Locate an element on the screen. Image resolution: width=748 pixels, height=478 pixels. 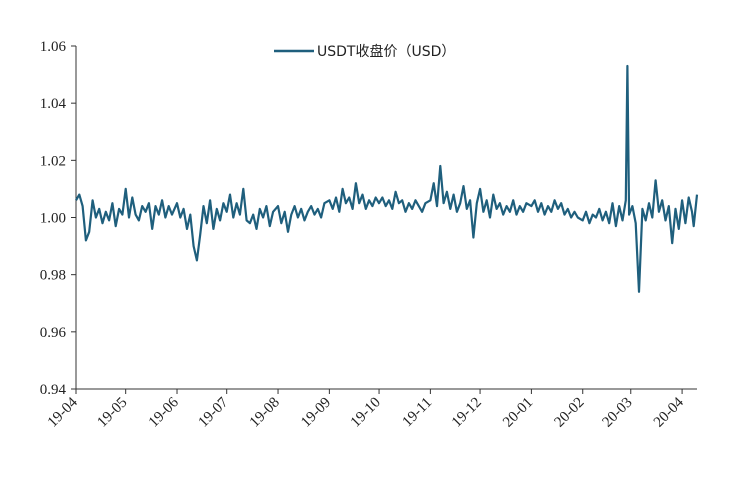
x-tick-label: 19-12 is located at coordinates (467, 413).